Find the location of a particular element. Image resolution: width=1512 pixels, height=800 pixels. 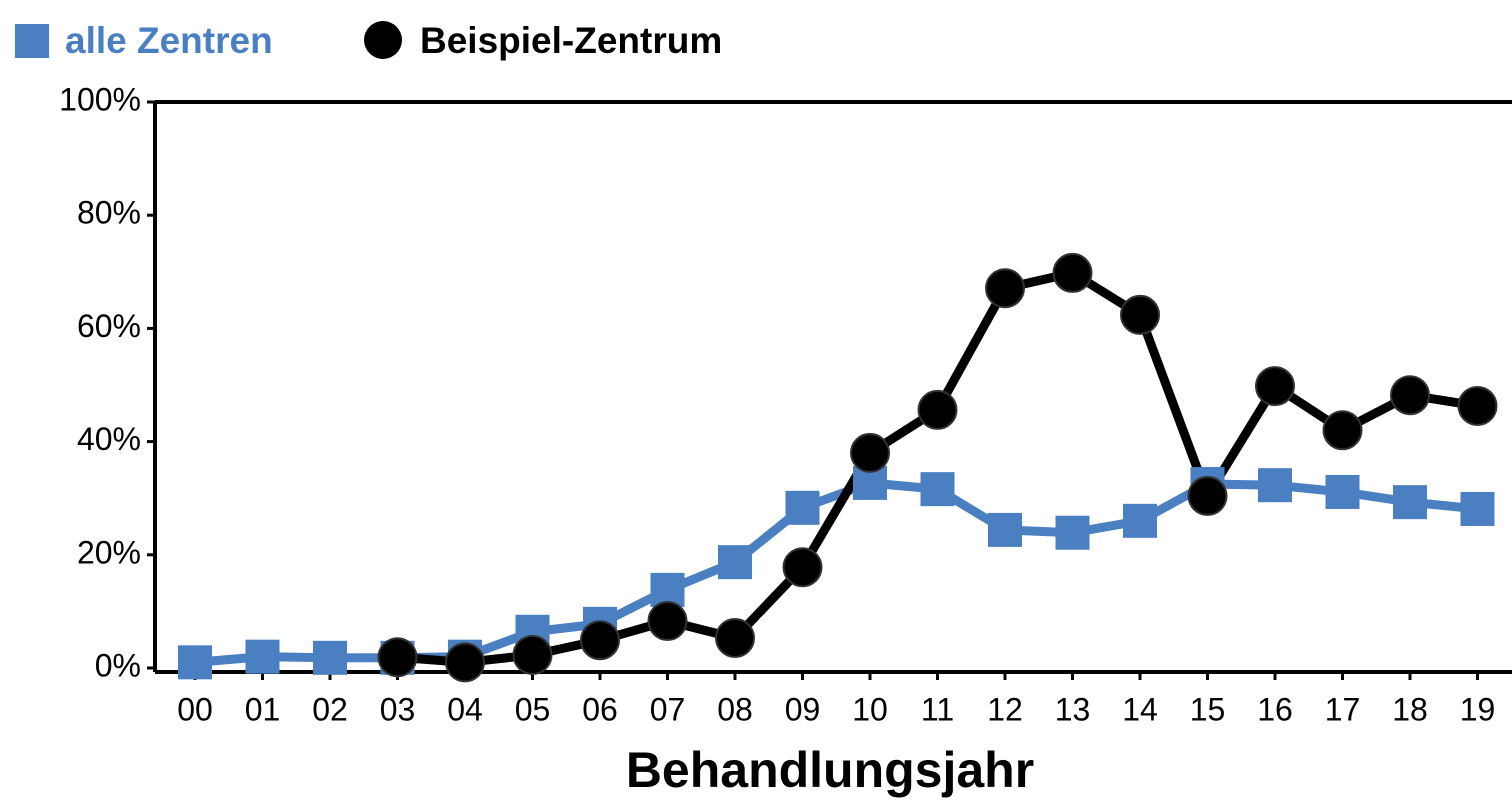

x-tick-label: 16 is located at coordinates (1275, 709).